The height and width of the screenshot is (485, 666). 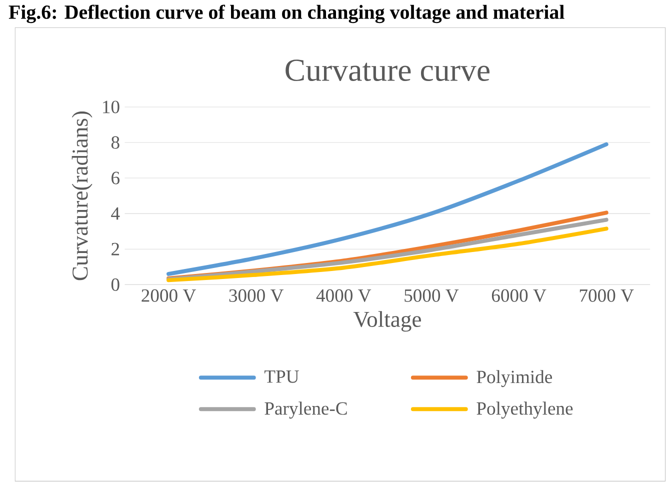 What do you see at coordinates (387, 254) in the screenshot?
I see `line-series` at bounding box center [387, 254].